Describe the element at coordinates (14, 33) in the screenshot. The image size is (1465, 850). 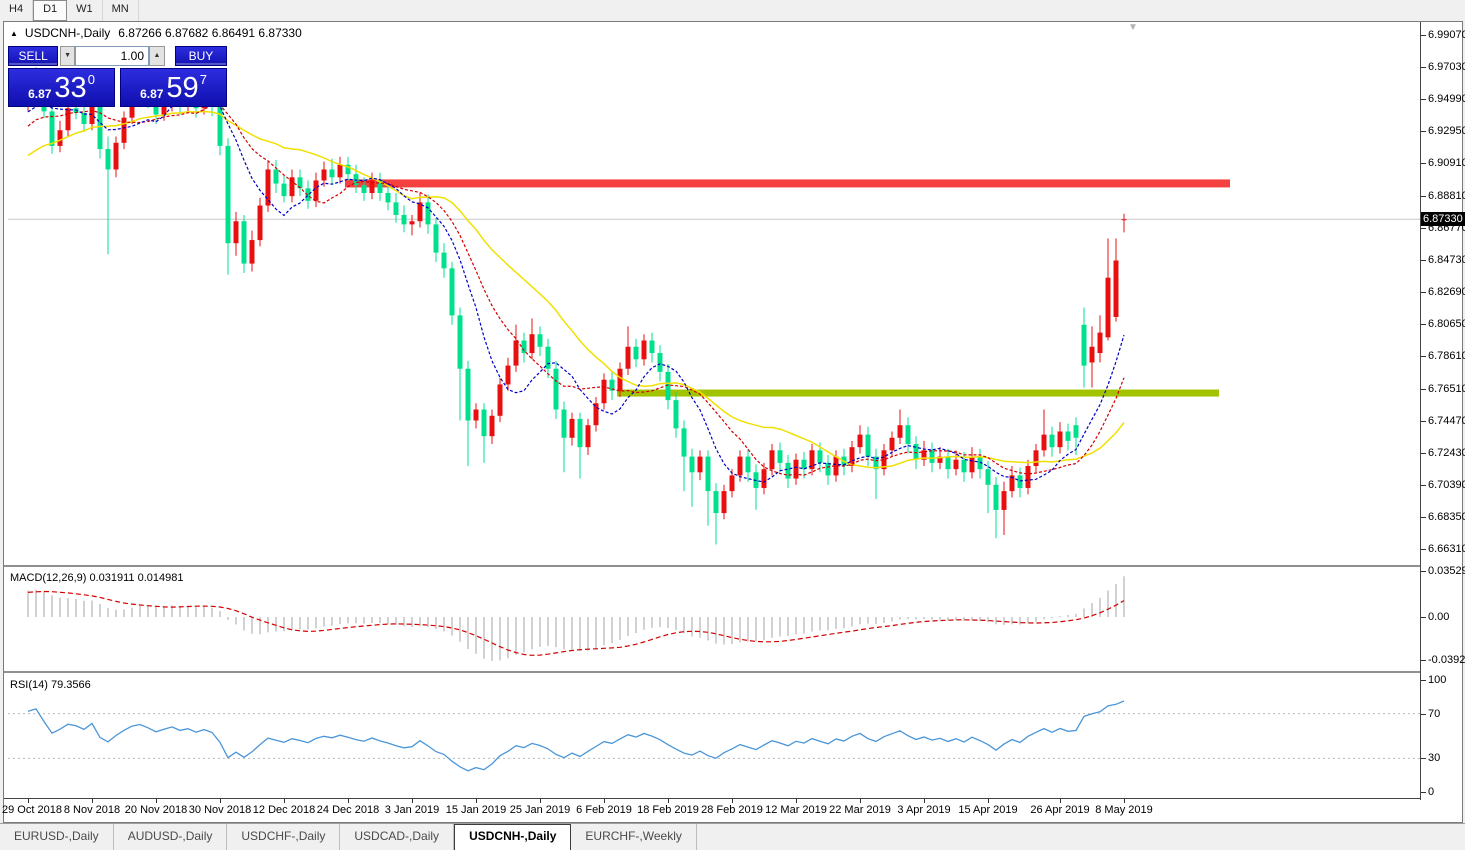
I see `collapse-panel-arrow-icon: ▲` at that location.